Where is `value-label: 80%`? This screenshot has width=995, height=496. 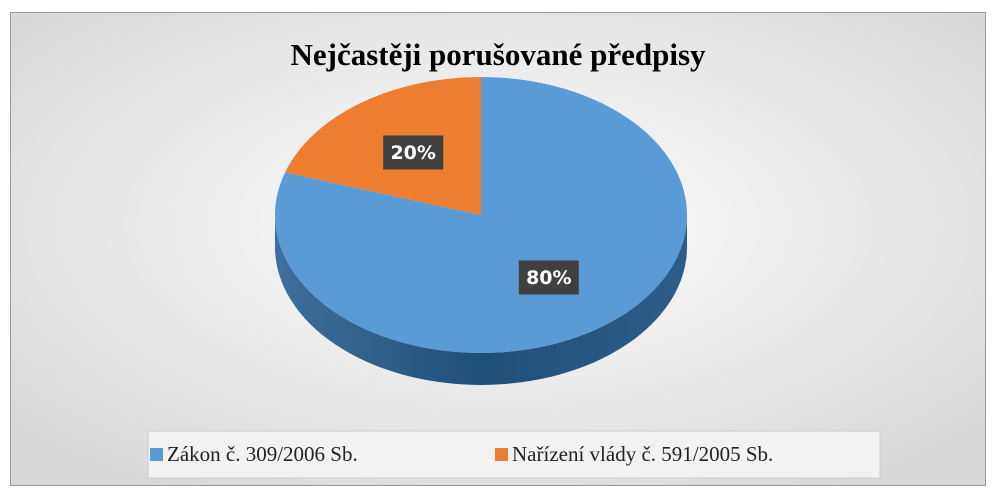 value-label: 80% is located at coordinates (548, 278).